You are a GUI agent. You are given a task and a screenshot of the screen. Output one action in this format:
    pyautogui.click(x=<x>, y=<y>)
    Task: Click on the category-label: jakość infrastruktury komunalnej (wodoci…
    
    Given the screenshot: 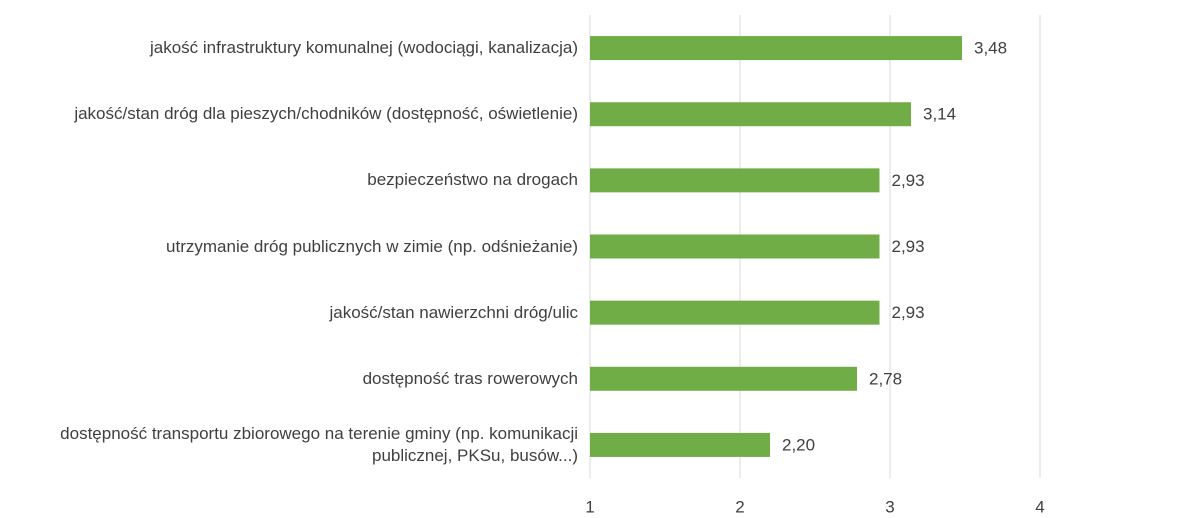 What is the action you would take?
    pyautogui.click(x=363, y=48)
    